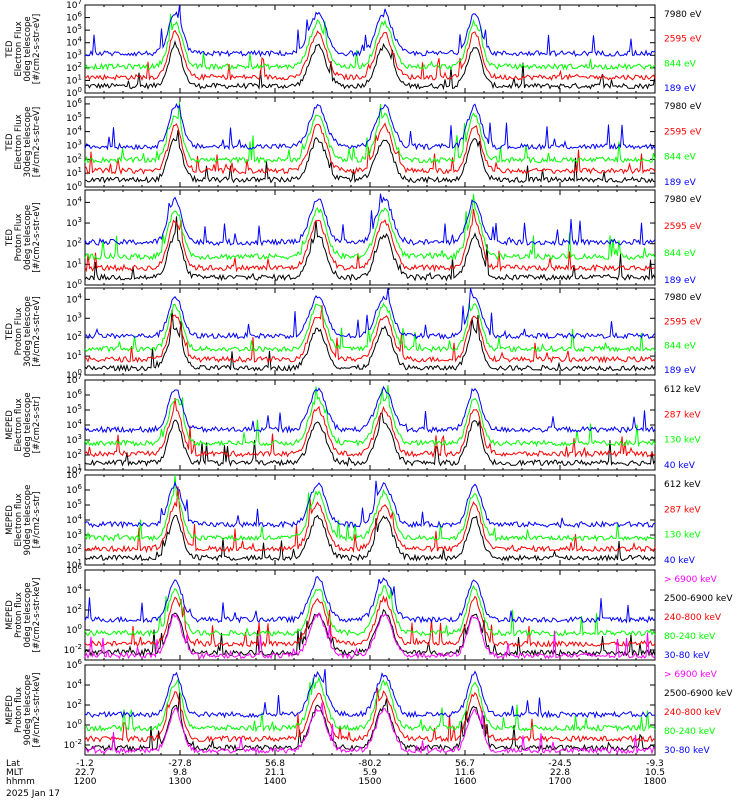  Describe the element at coordinates (370, 636) in the screenshot. I see `panel-7-series-magenta` at that location.